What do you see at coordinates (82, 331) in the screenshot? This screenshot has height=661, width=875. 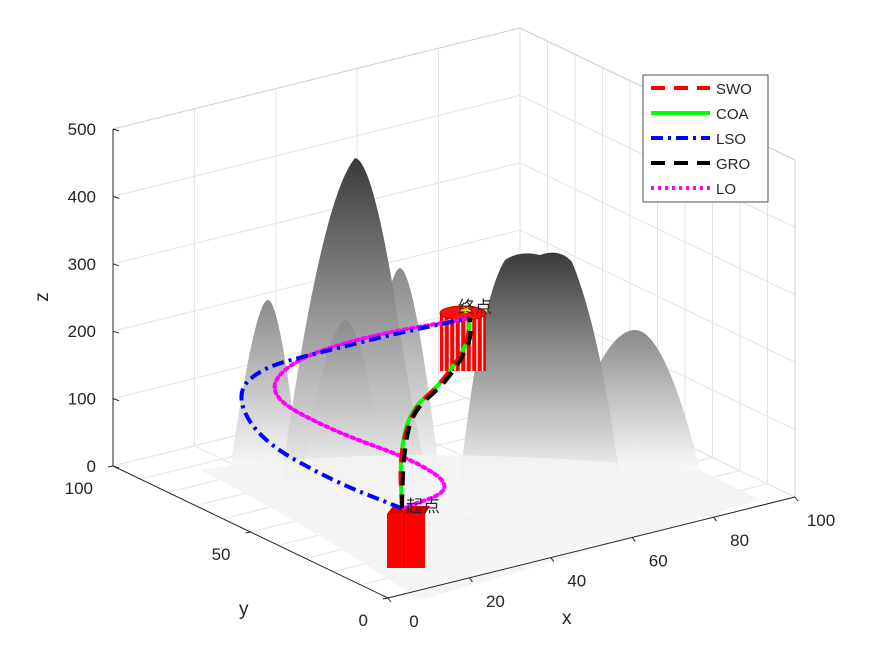 I see `z-tick-label: 200` at bounding box center [82, 331].